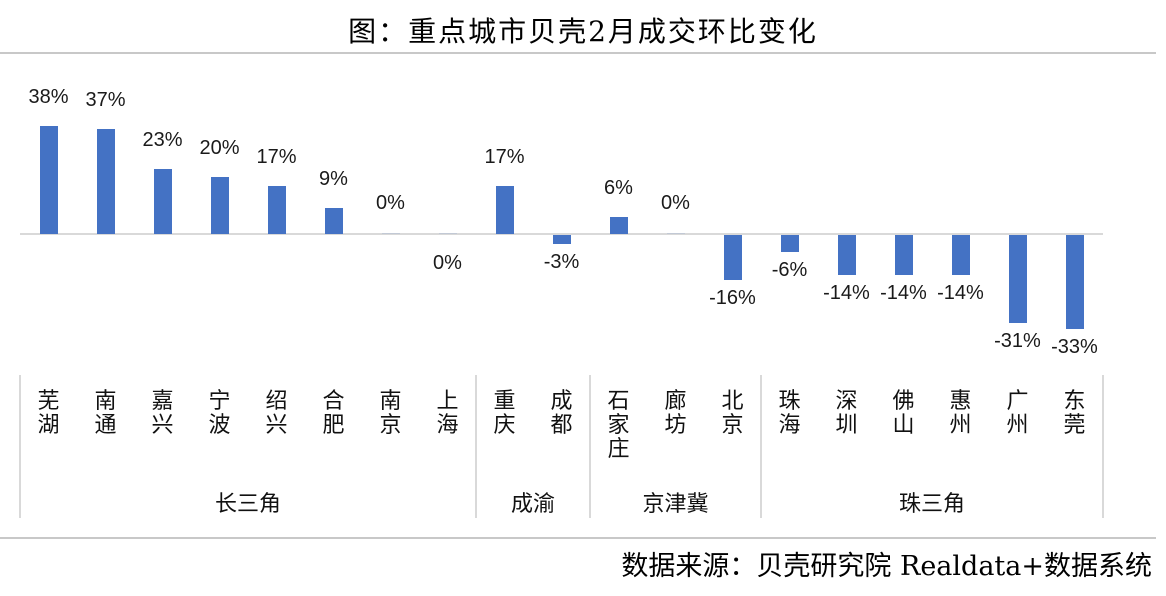  What do you see at coordinates (1017, 279) in the screenshot?
I see `bar-广州` at bounding box center [1017, 279].